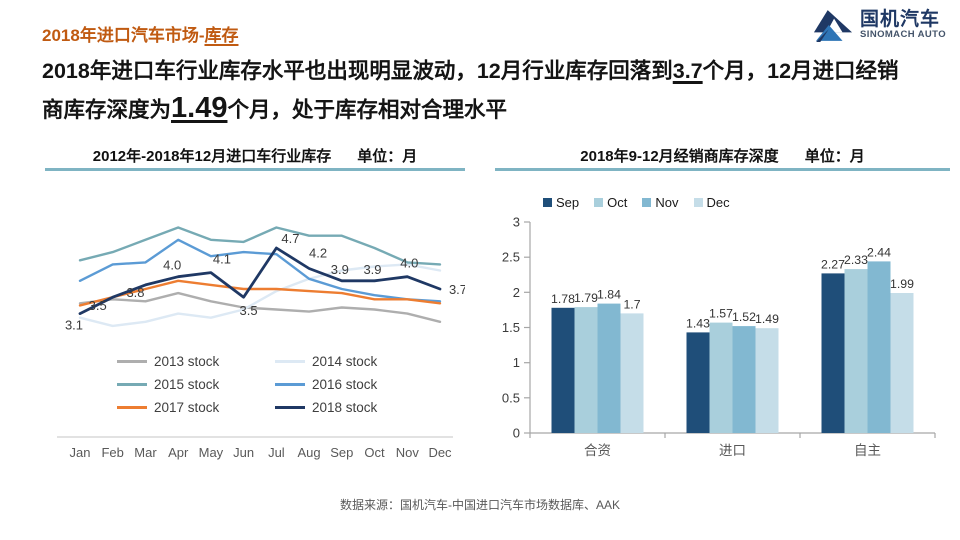  I want to click on x-axis-tick-label: Nov, so click(408, 452).